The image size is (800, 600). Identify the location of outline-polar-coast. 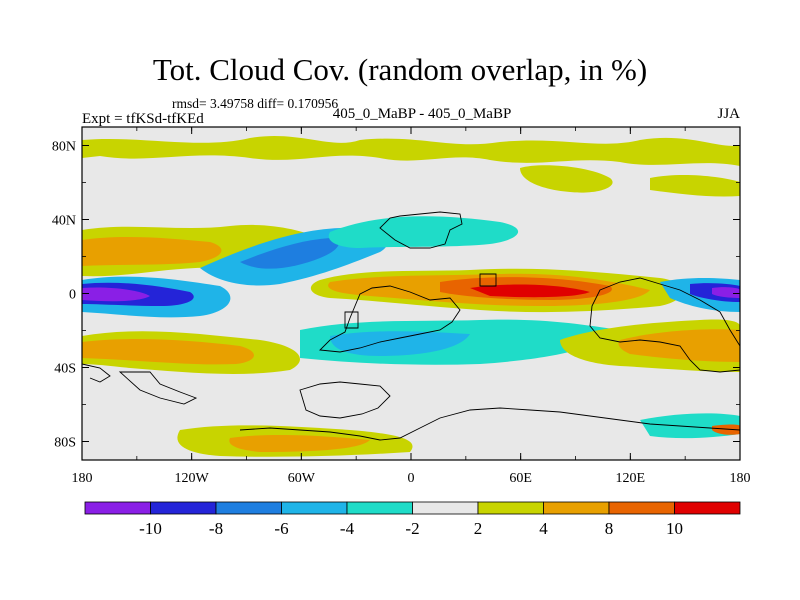
(489, 424).